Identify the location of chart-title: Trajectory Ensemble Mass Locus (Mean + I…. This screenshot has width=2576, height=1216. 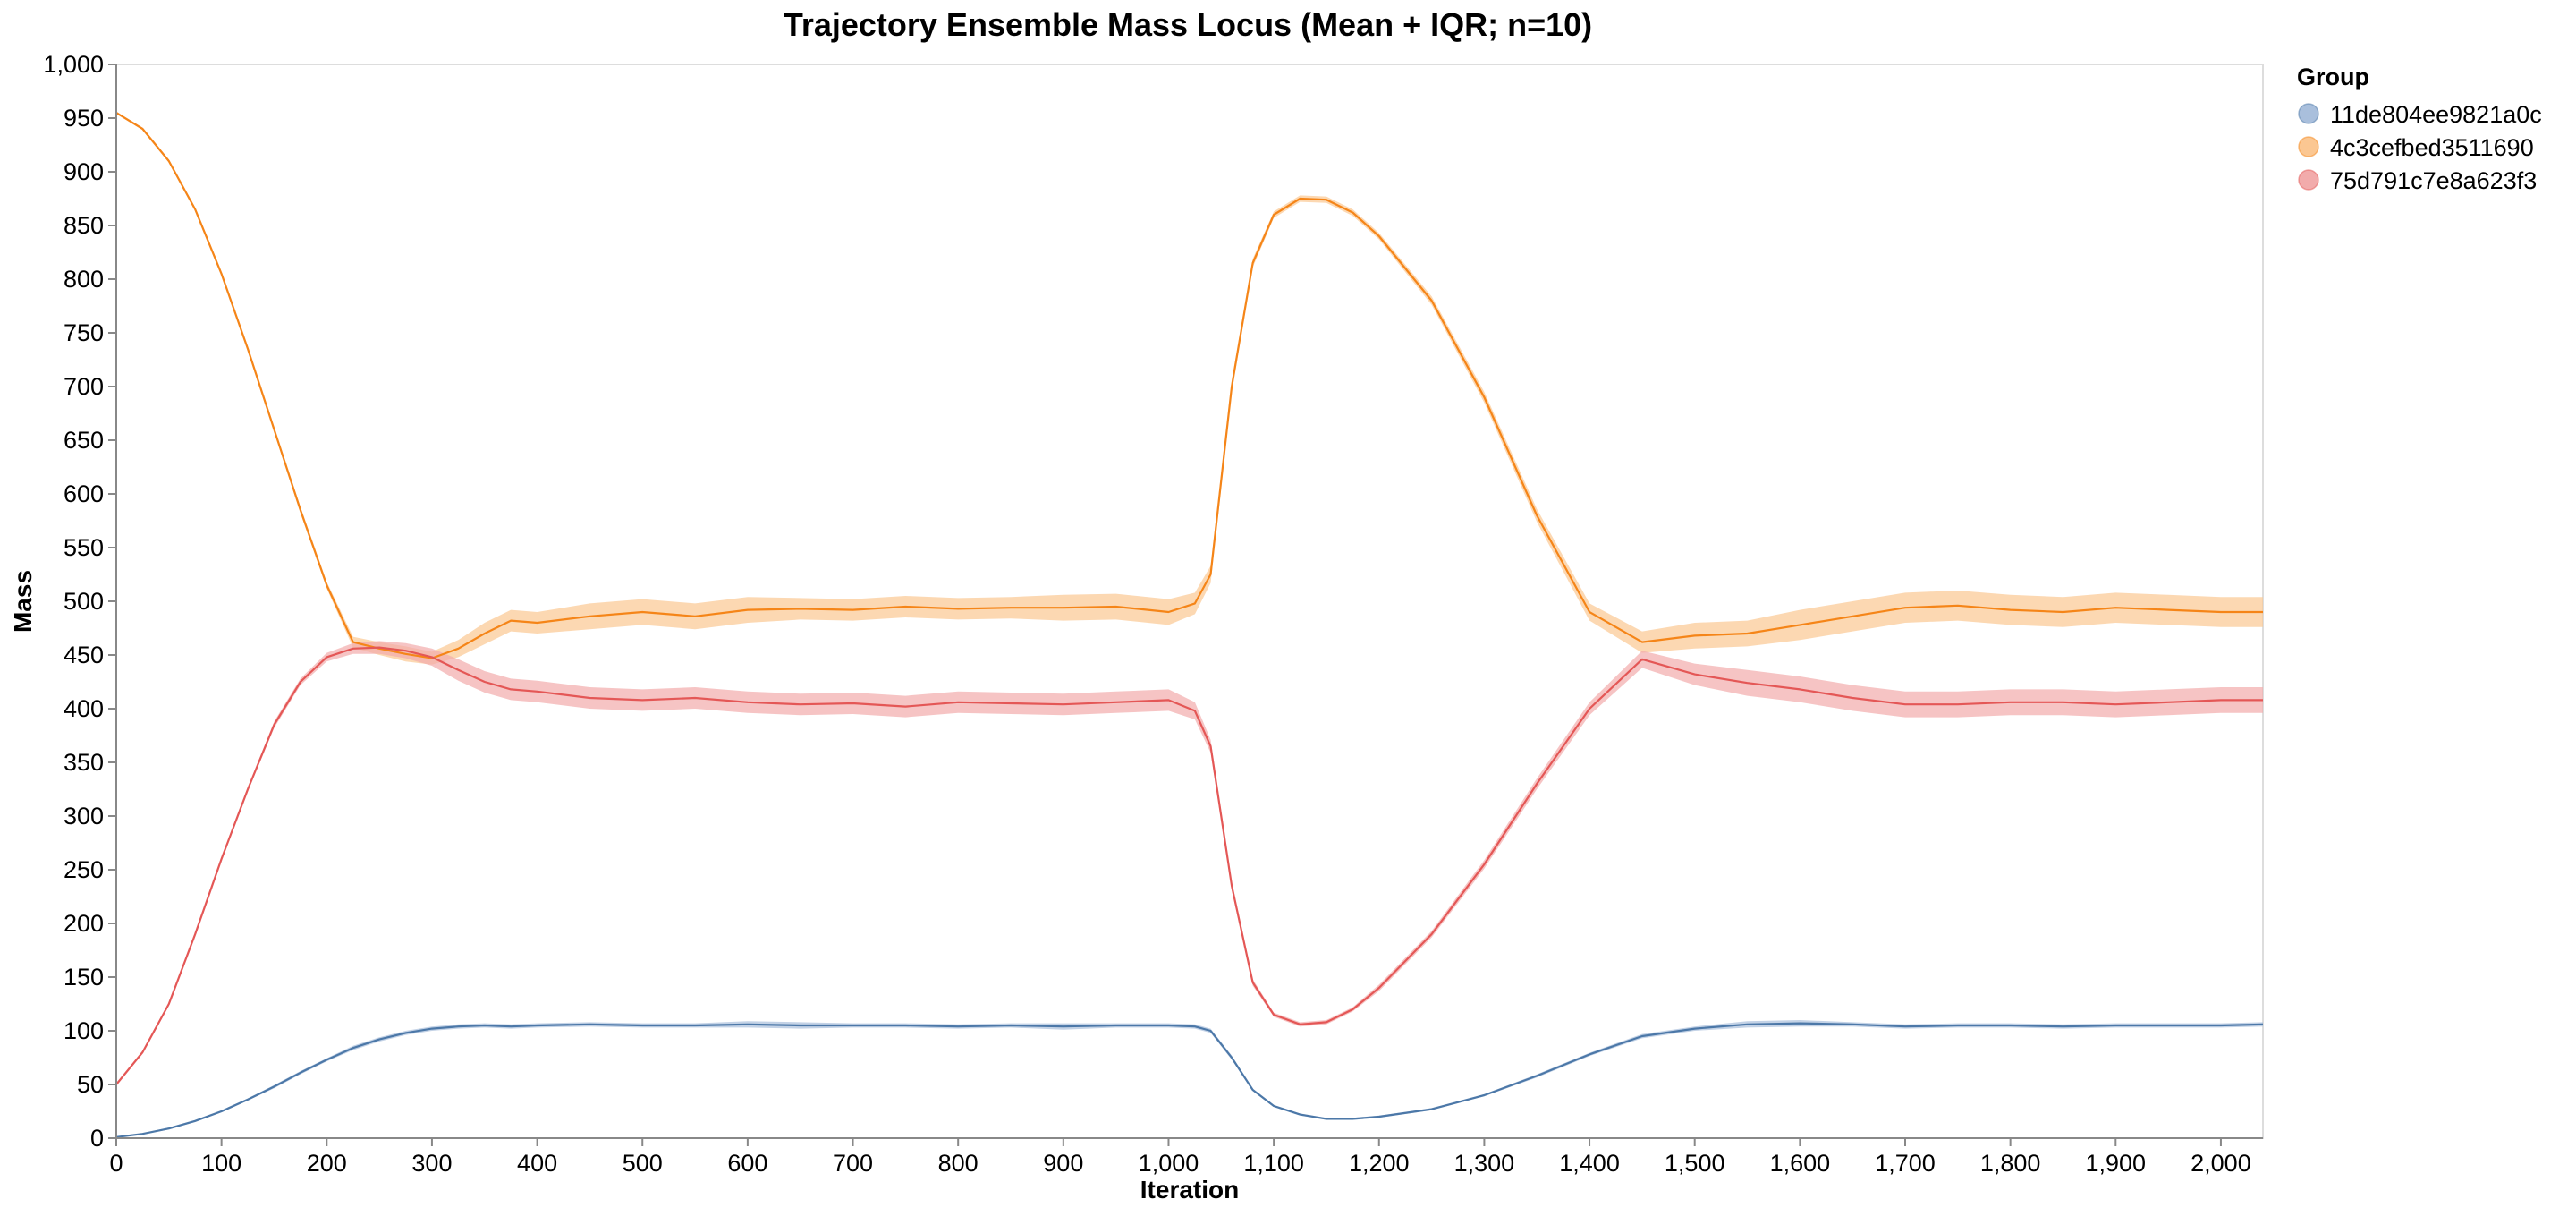
(1188, 24).